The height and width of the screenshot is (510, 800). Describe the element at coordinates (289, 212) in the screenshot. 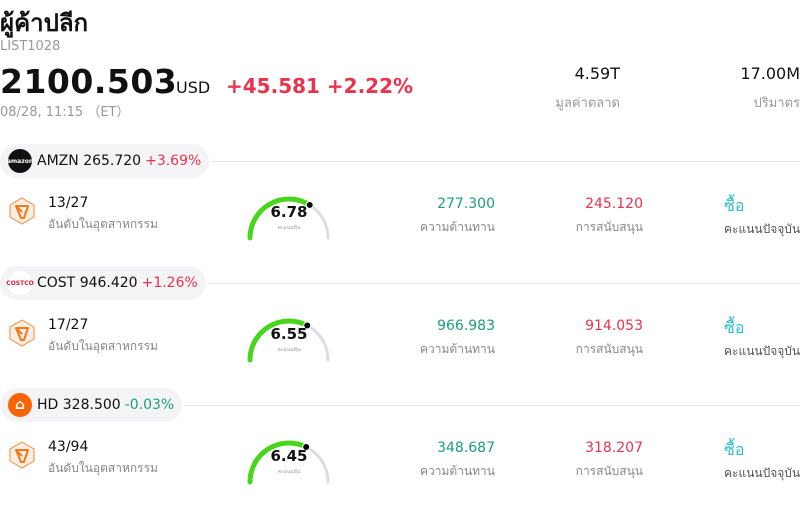

I see `stock-score-value: 6.78` at that location.